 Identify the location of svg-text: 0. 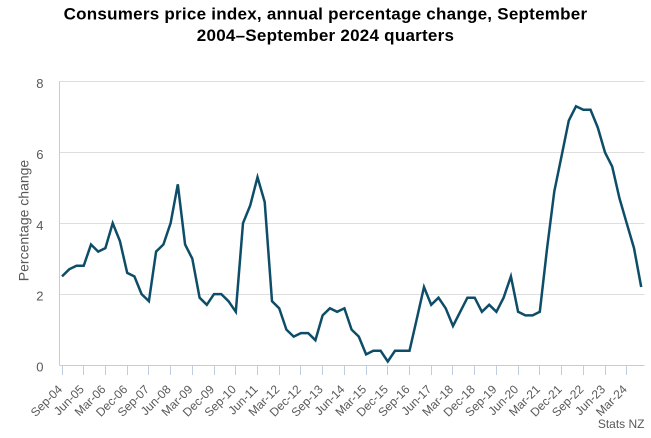
(39, 367).